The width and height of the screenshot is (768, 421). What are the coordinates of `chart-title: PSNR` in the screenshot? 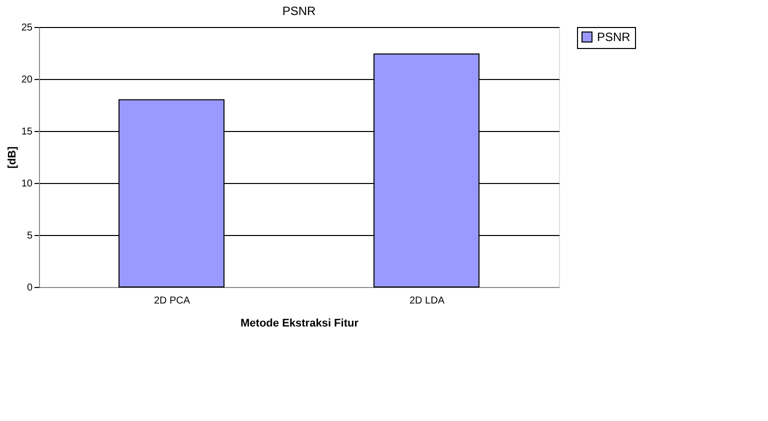 It's located at (299, 11).